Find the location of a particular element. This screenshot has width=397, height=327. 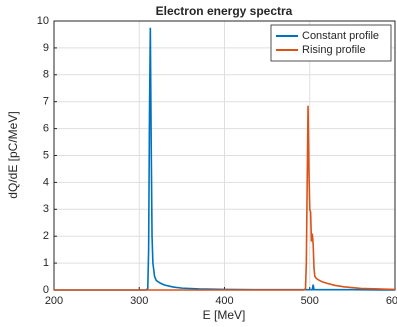

y-tick-label: 2 is located at coordinates (46, 236).